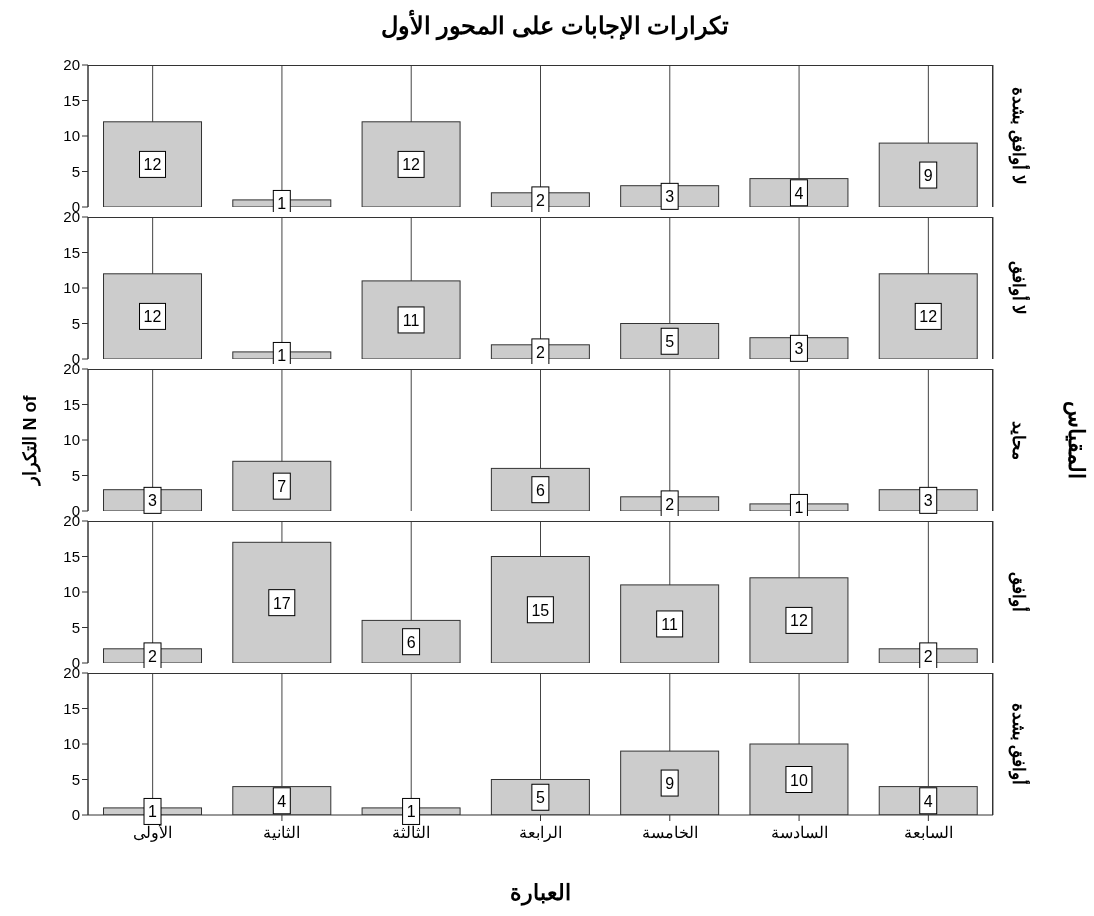 Image resolution: width=1094 pixels, height=916 pixels. What do you see at coordinates (1019, 136) in the screenshot?
I see `y2-axis-title: لا أوافق بشدة` at bounding box center [1019, 136].